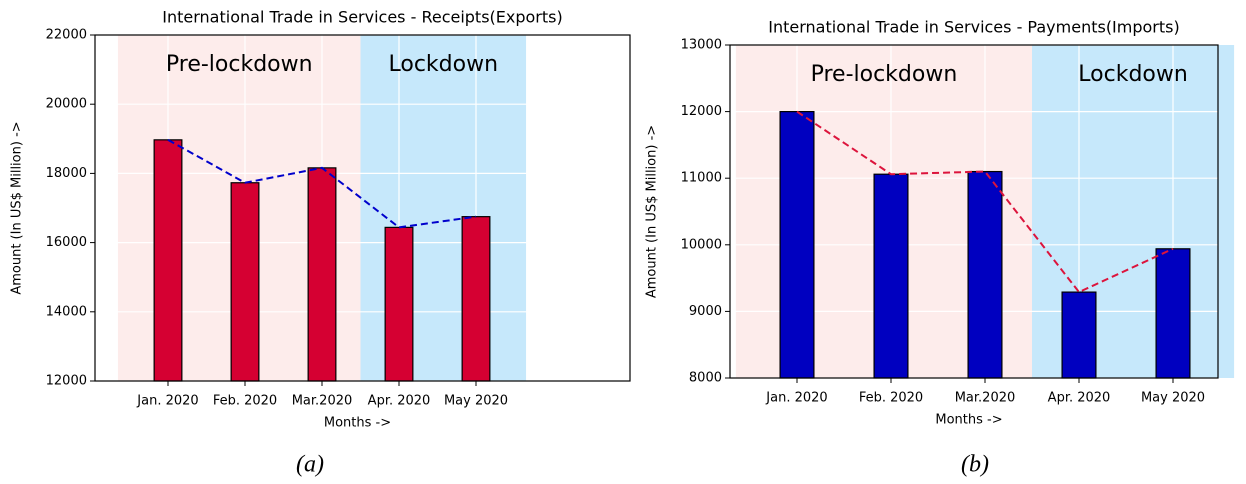  Describe the element at coordinates (310, 465) in the screenshot. I see `caption: (a)` at that location.